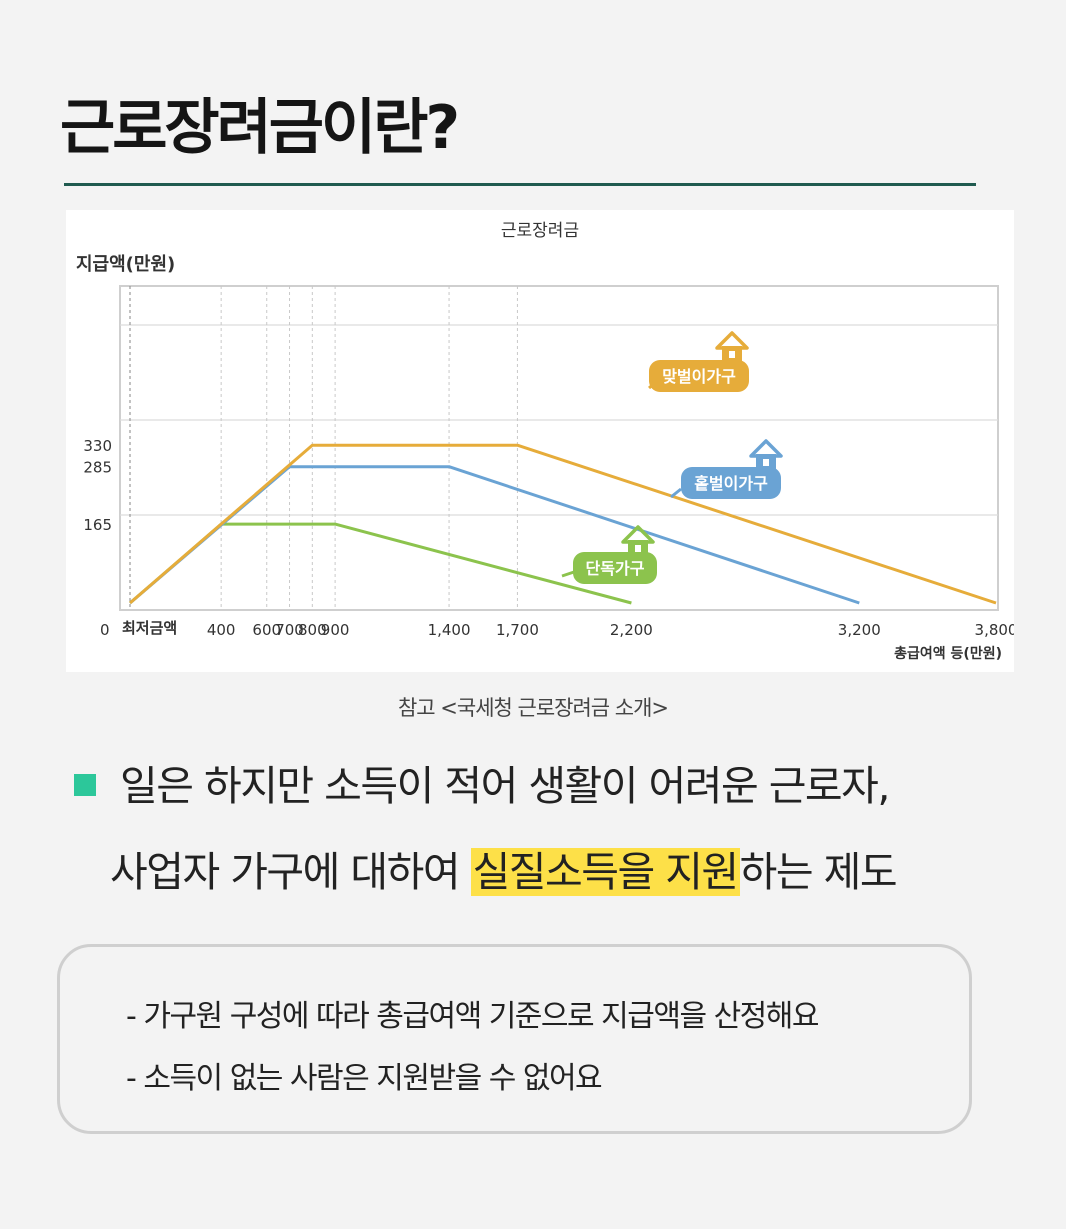 The height and width of the screenshot is (1229, 1066). What do you see at coordinates (97, 446) in the screenshot?
I see `y-tick-label: 330` at bounding box center [97, 446].